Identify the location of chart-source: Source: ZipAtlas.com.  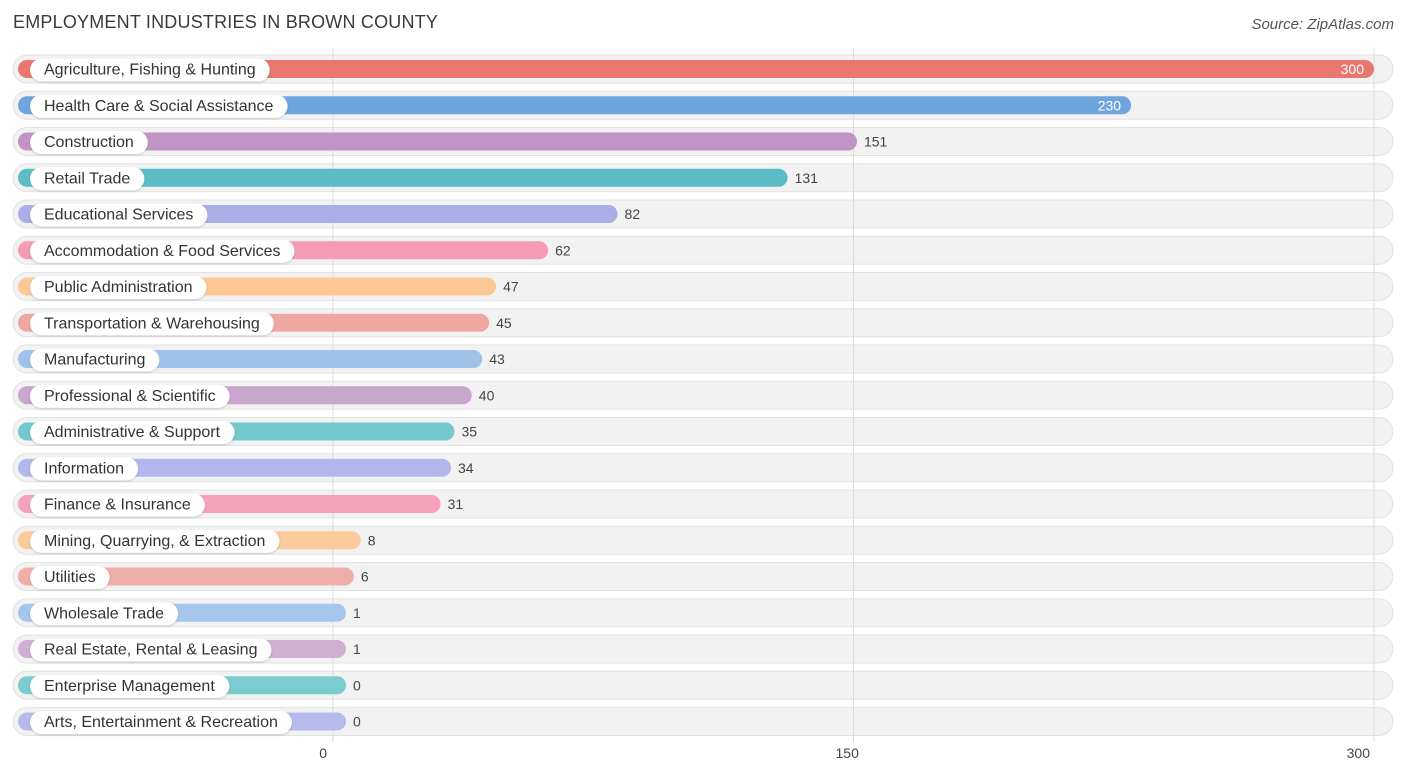
(1322, 24).